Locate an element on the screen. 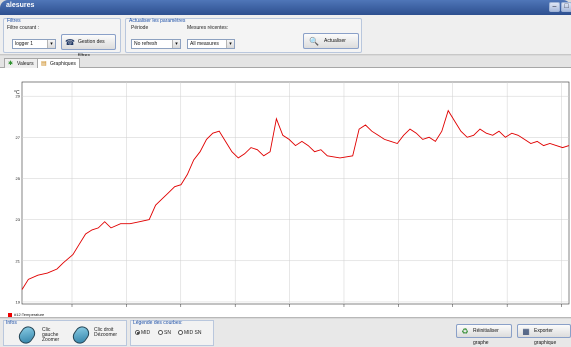  y-tick-label: 25 is located at coordinates (18, 178).